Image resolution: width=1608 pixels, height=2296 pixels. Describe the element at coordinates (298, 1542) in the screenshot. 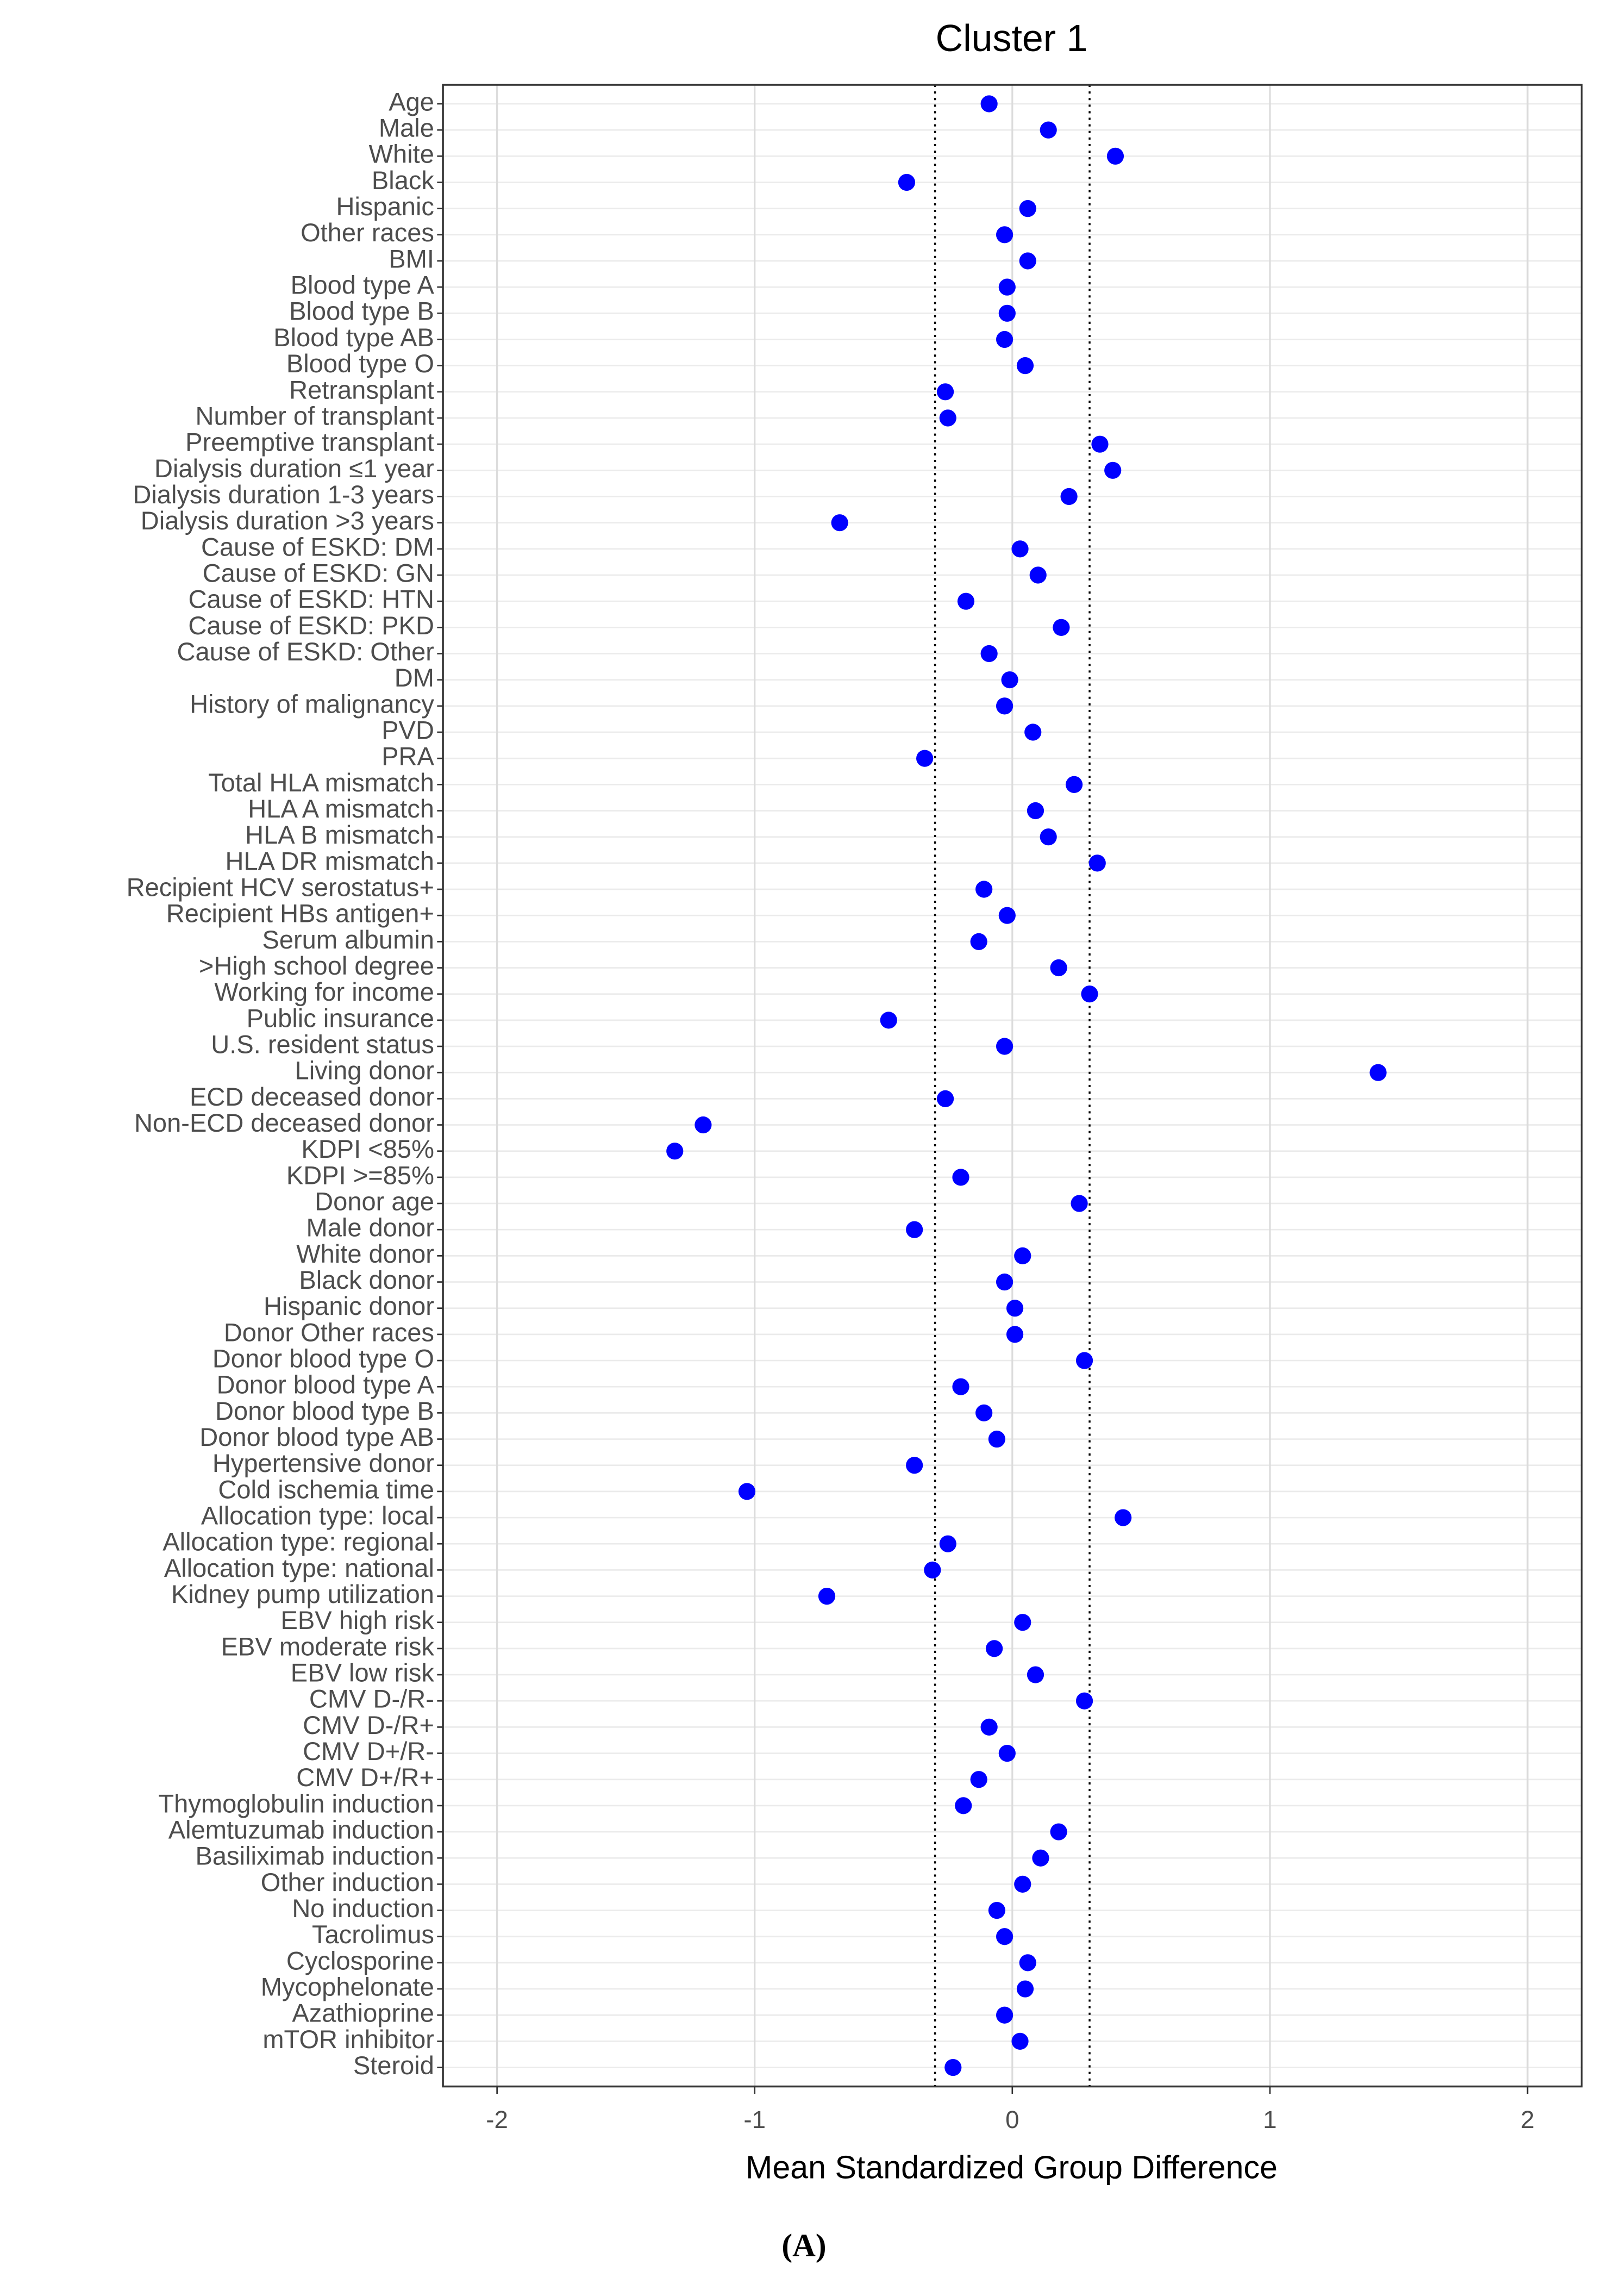

I see `y-tick-label: Allocation type: regional` at that location.